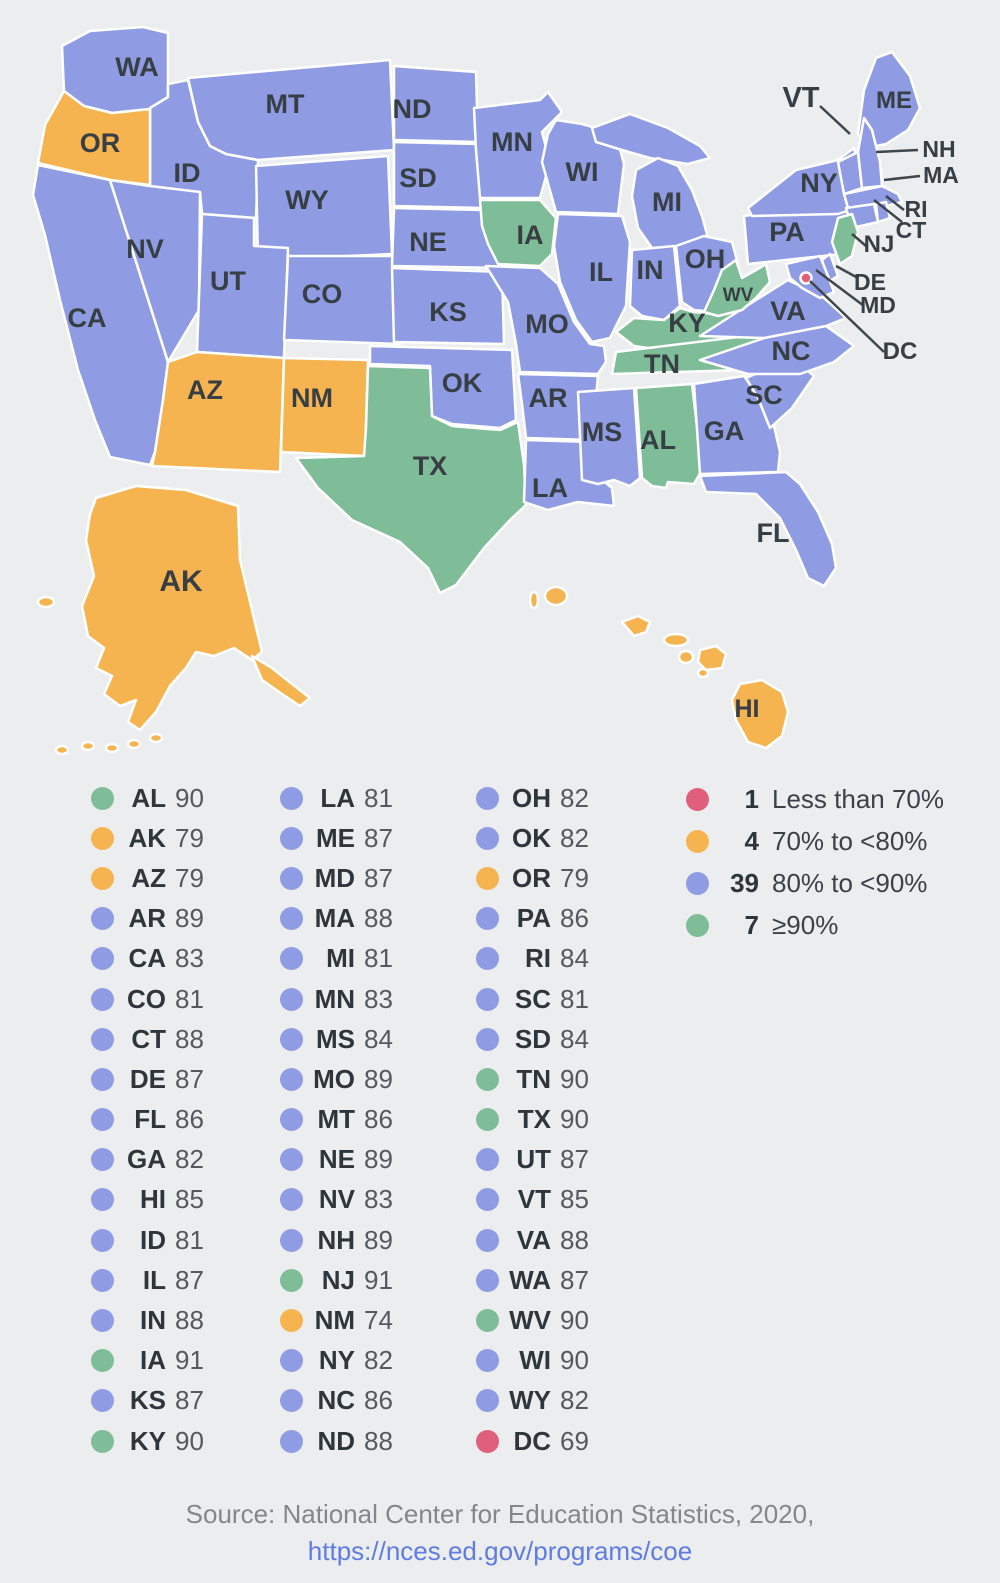  I want to click on state-value: 74, so click(378, 1320).